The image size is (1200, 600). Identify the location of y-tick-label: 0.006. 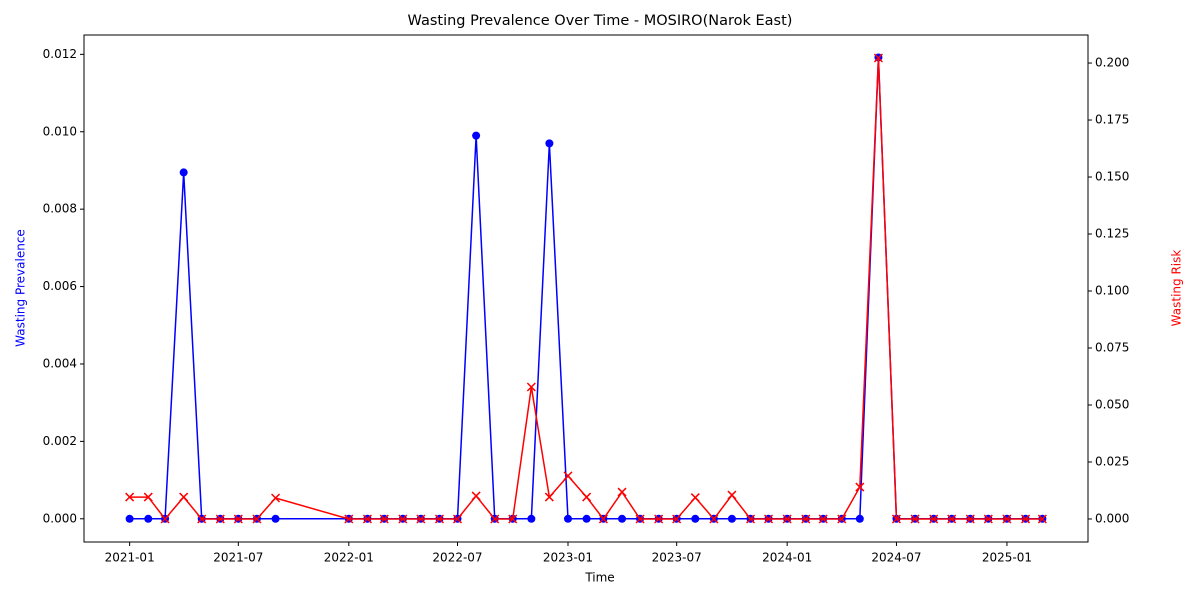
(60, 286).